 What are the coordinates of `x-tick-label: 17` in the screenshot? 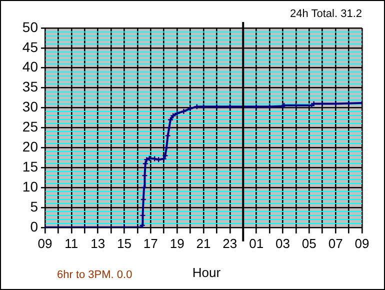 It's located at (150, 243).